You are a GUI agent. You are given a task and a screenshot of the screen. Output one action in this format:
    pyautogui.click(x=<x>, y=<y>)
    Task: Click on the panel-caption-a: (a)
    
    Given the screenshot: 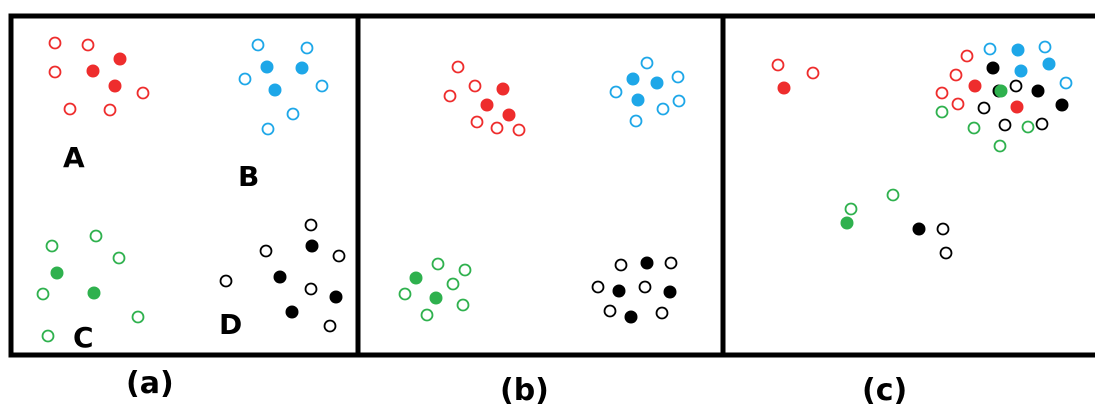 What is the action you would take?
    pyautogui.click(x=150, y=383)
    